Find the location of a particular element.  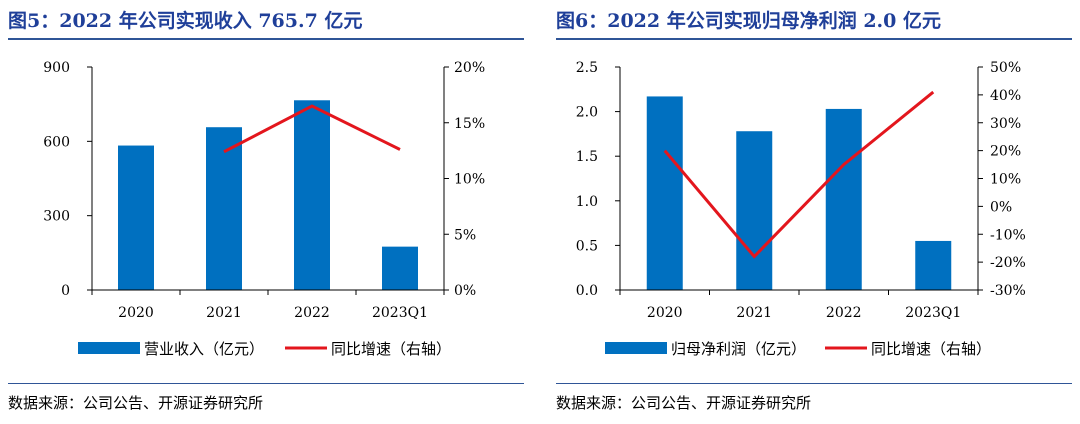

right-tick-label: 15% is located at coordinates (469, 124).